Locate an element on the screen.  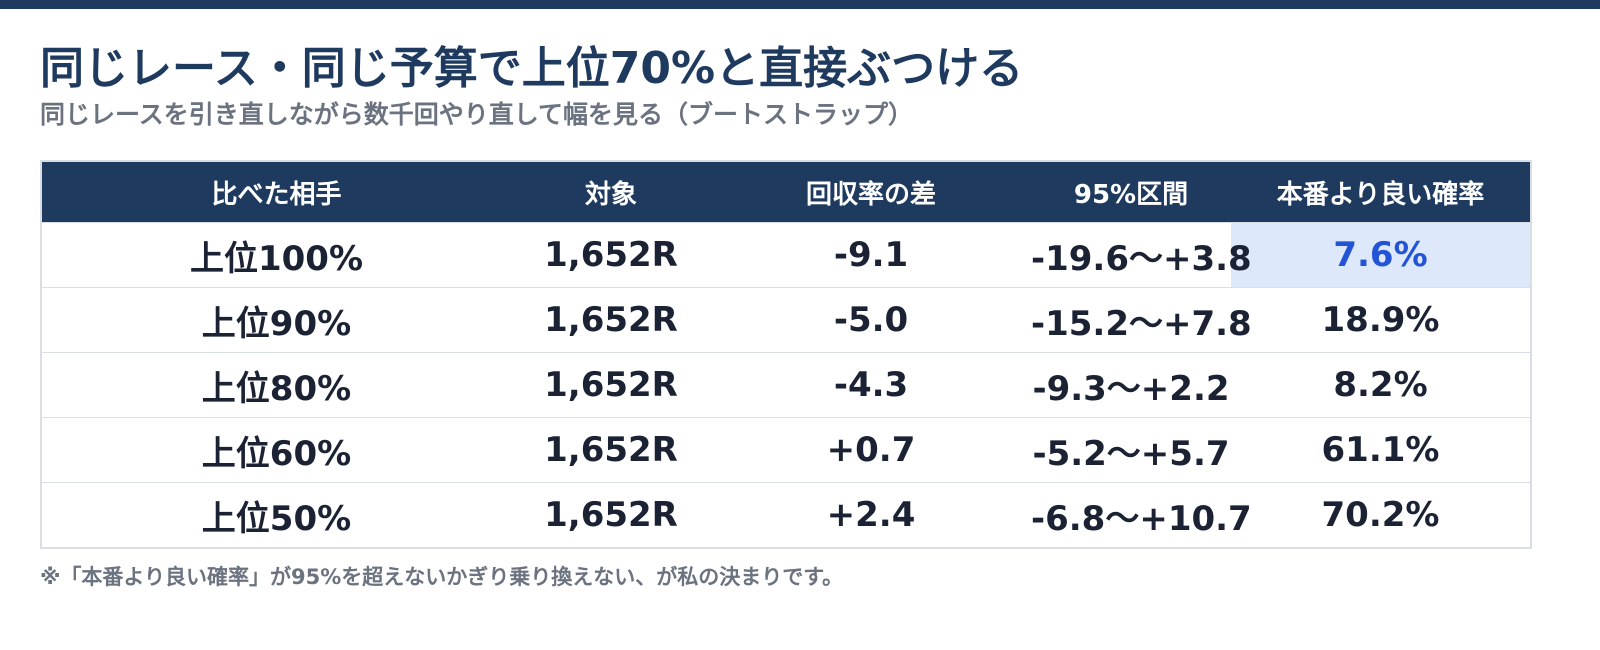
cell-opponent: 上位80% is located at coordinates (276, 385).